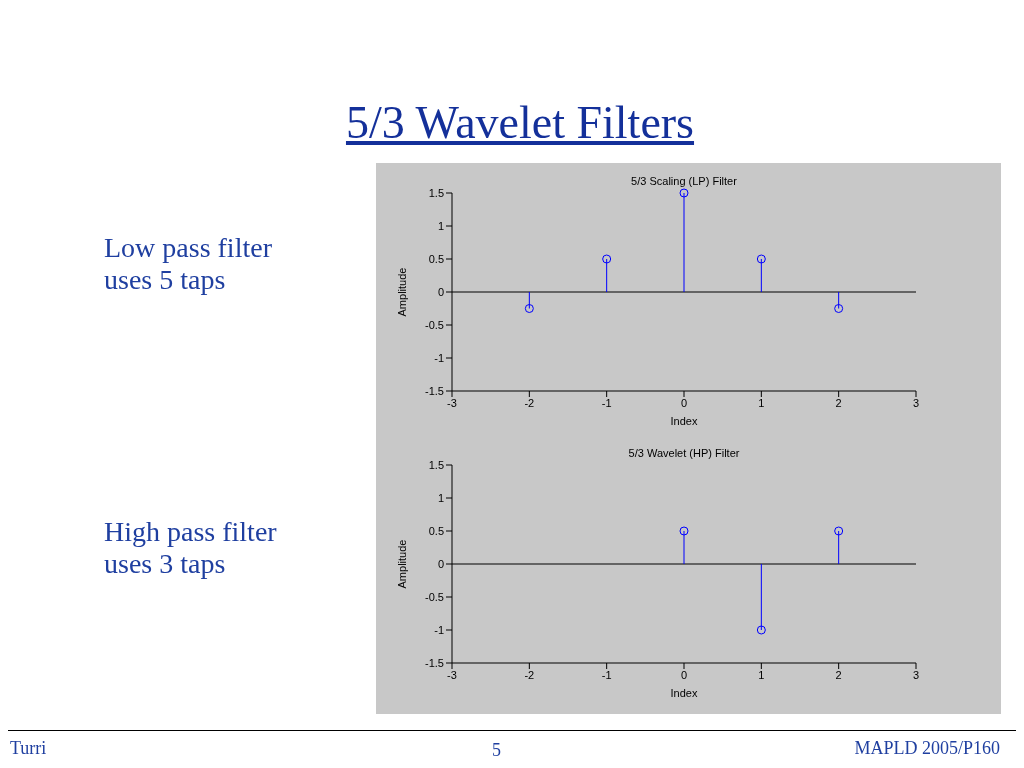  I want to click on text: 5/3 Wavelet Filters, so click(520, 122).